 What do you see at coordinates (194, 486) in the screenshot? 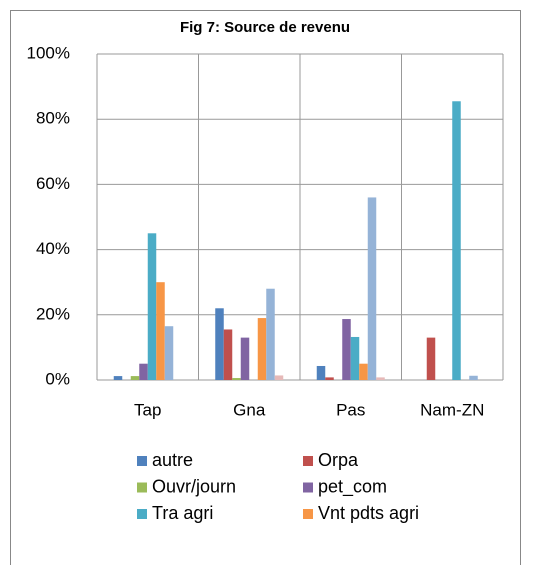
I see `legend-label: Ouvr/journ` at bounding box center [194, 486].